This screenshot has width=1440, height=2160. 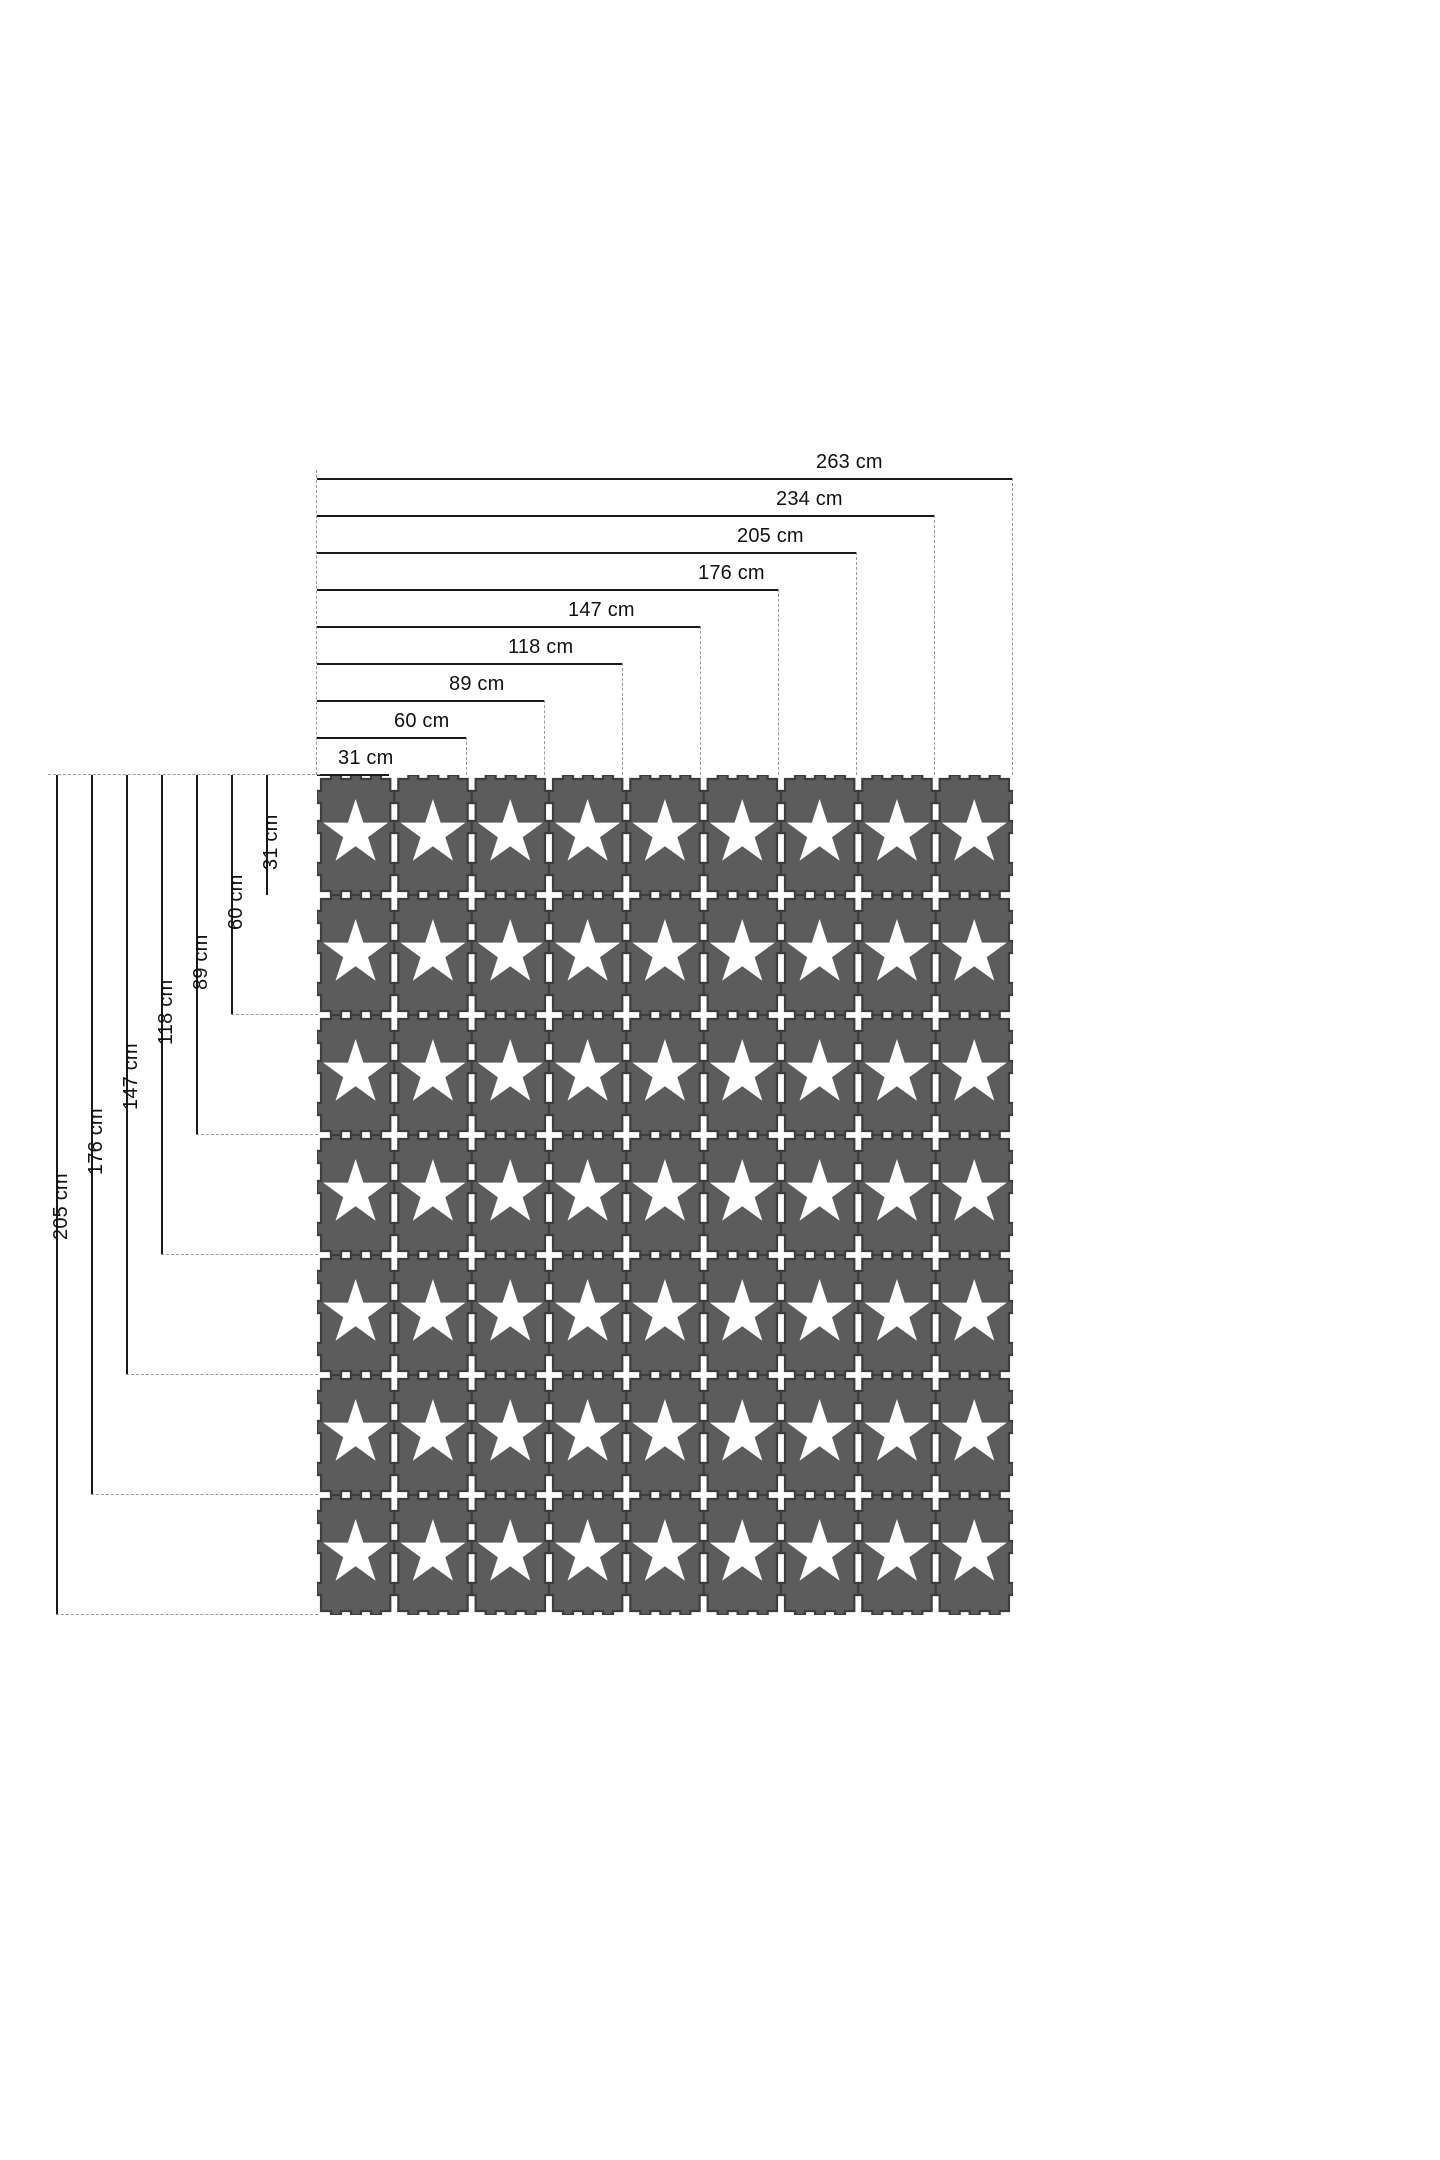 What do you see at coordinates (61, 1206) in the screenshot?
I see `dimension-label-height-205: 205 cm` at bounding box center [61, 1206].